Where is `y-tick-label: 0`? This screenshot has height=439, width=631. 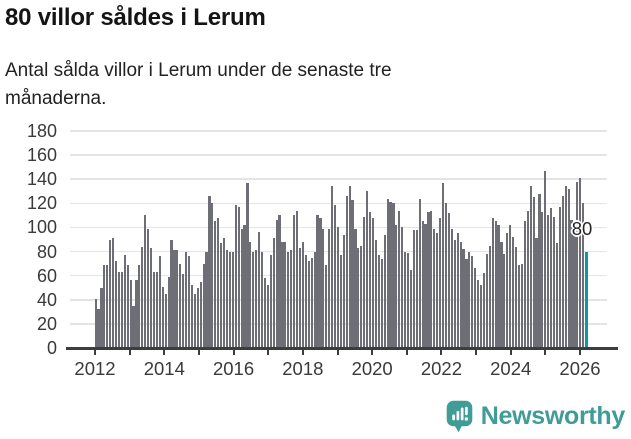
y-tick-label: 0 is located at coordinates (51, 348).